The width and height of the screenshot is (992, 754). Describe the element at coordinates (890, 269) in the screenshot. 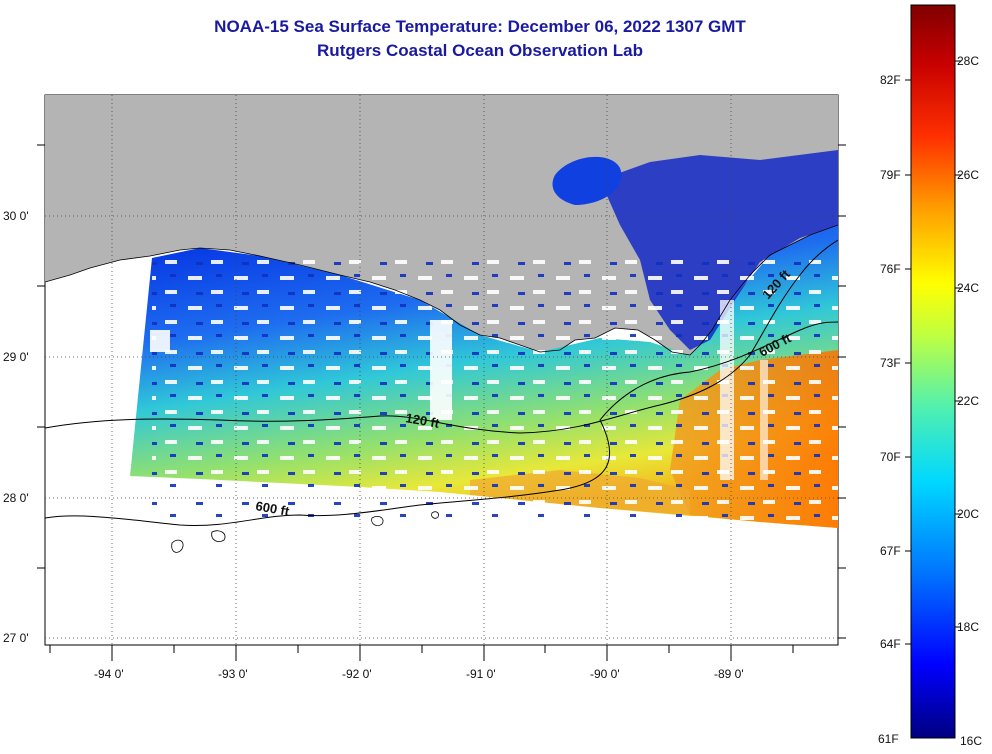

I see `colorbar-label-f: 76F` at that location.